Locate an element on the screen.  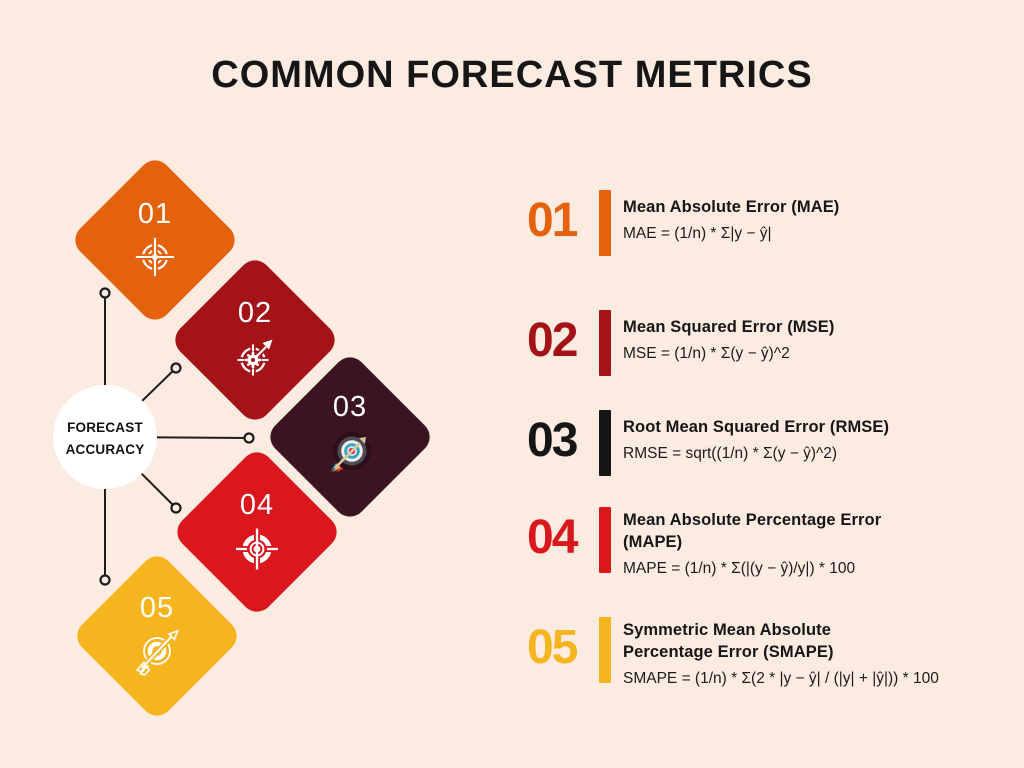
target-scope-icon is located at coordinates (155, 257).